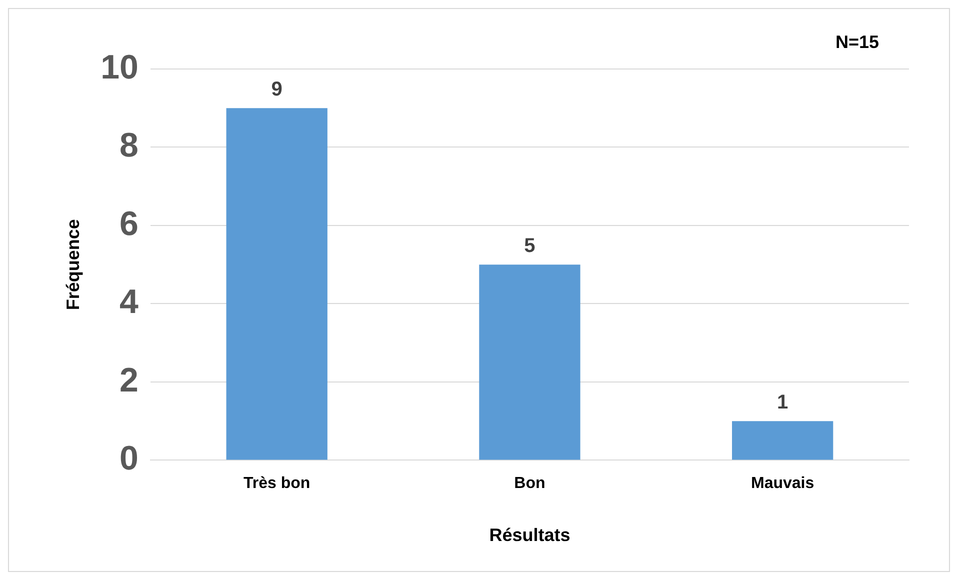 The height and width of the screenshot is (580, 958). Describe the element at coordinates (530, 483) in the screenshot. I see `x-tick-label: Bon` at that location.